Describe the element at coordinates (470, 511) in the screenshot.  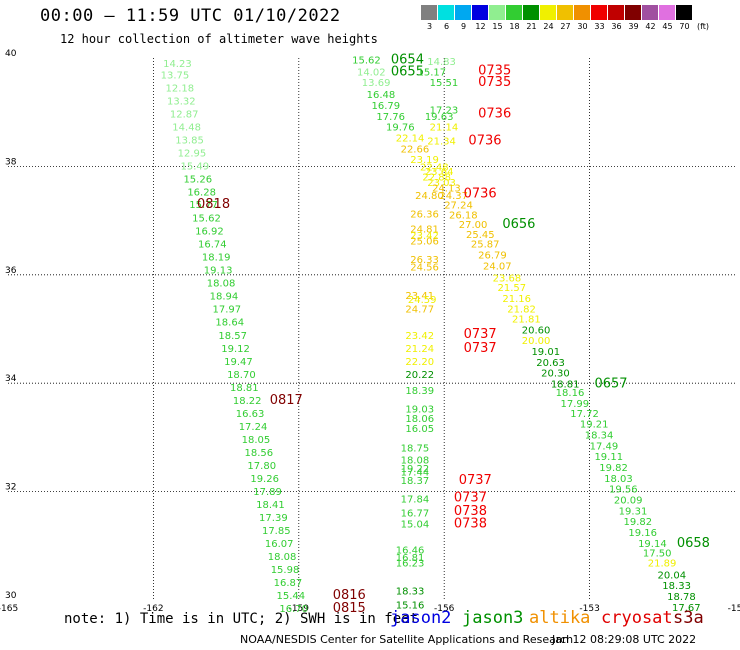
I see `pass-time-label: 0738` at that location.